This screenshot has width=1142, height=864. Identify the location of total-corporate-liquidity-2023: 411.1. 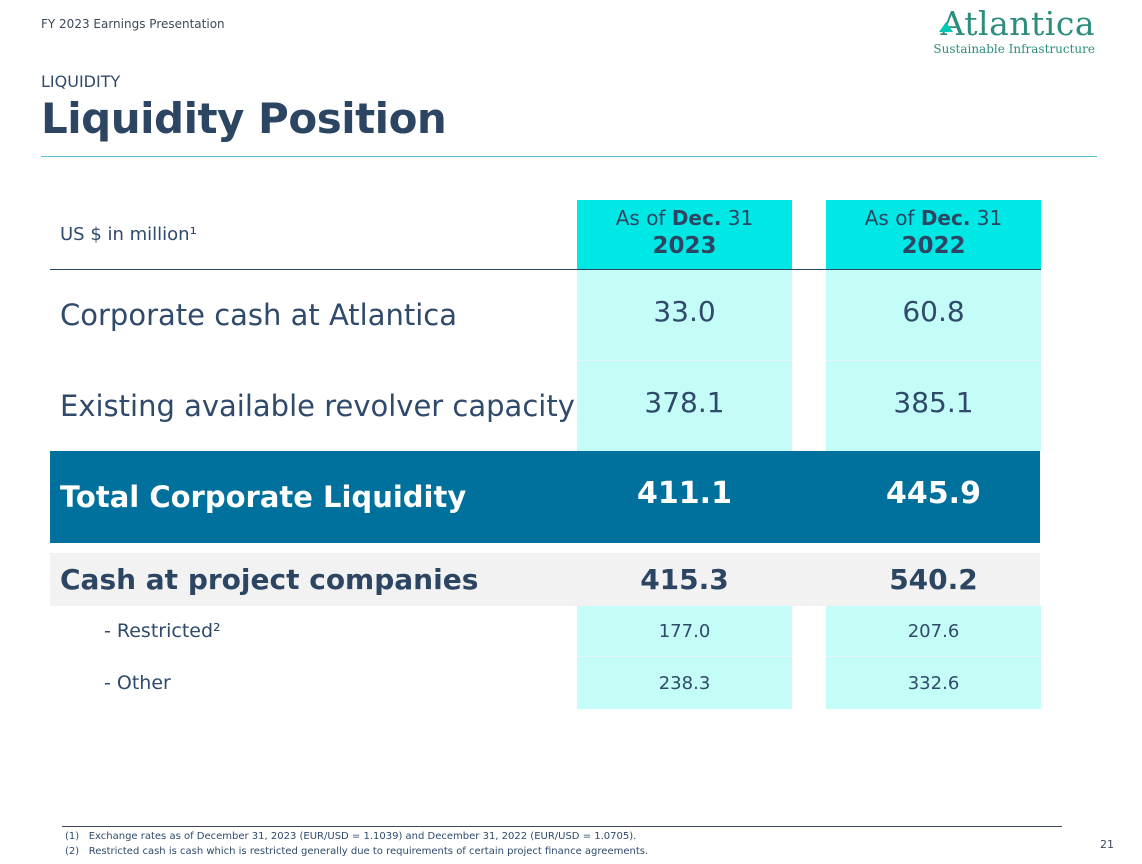
(684, 493).